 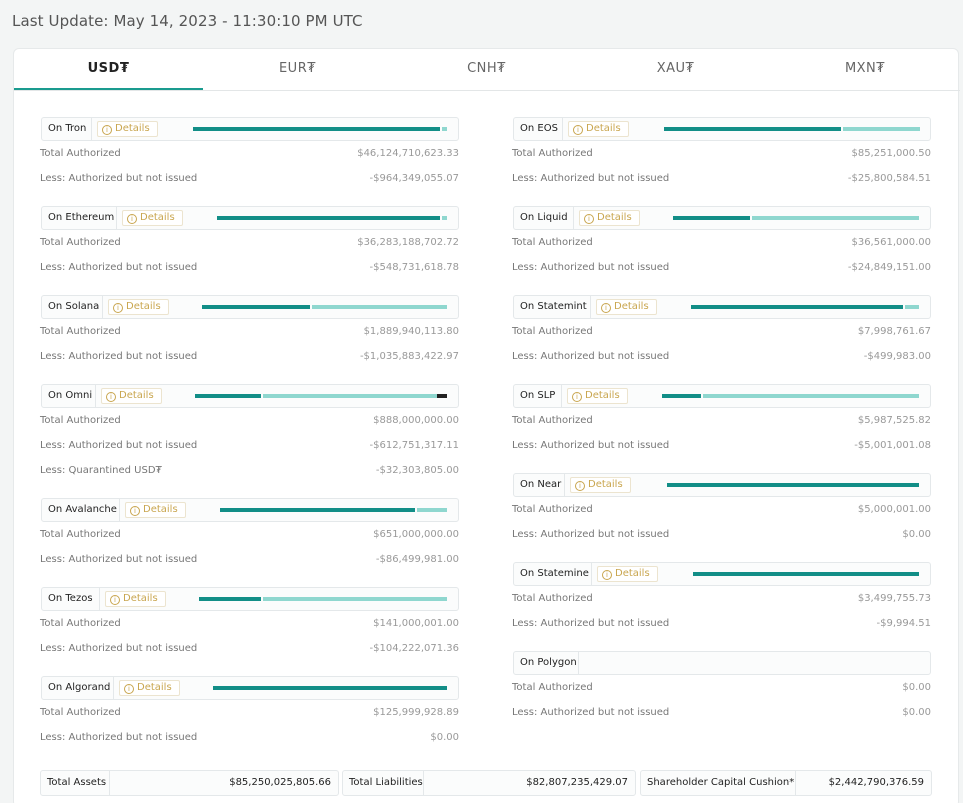 What do you see at coordinates (722, 663) in the screenshot?
I see `chain-header: On Polygon` at bounding box center [722, 663].